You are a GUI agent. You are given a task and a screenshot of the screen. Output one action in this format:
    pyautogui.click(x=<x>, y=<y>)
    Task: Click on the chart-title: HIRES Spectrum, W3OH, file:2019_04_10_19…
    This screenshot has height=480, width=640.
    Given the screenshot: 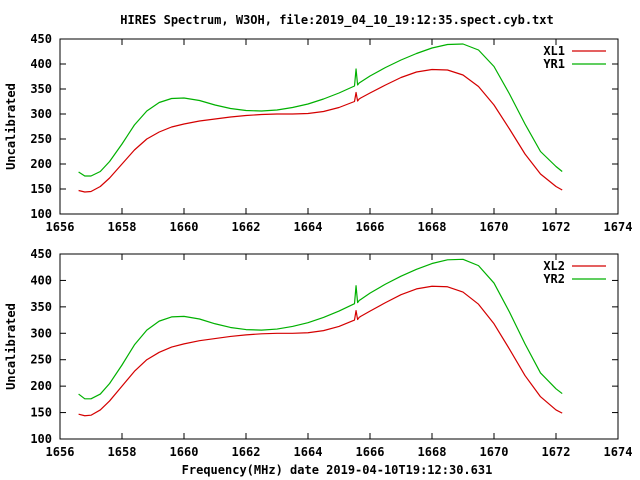 What is the action you would take?
    pyautogui.click(x=336, y=20)
    